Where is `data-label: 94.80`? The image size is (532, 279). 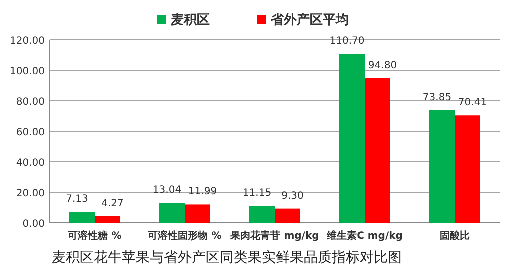
data-label: 94.80 is located at coordinates (383, 66).